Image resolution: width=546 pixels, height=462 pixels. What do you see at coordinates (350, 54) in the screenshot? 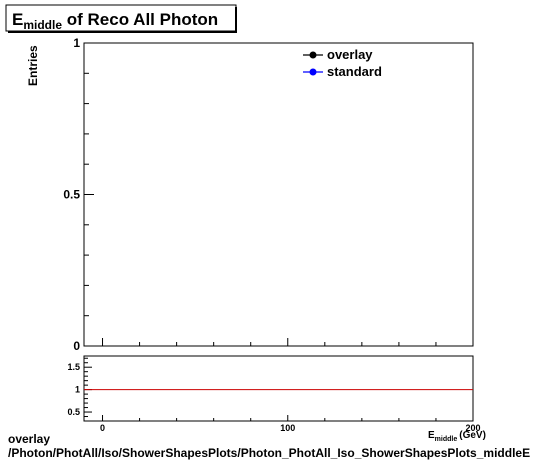
I see `legend-label-overlay: overlay` at bounding box center [350, 54].